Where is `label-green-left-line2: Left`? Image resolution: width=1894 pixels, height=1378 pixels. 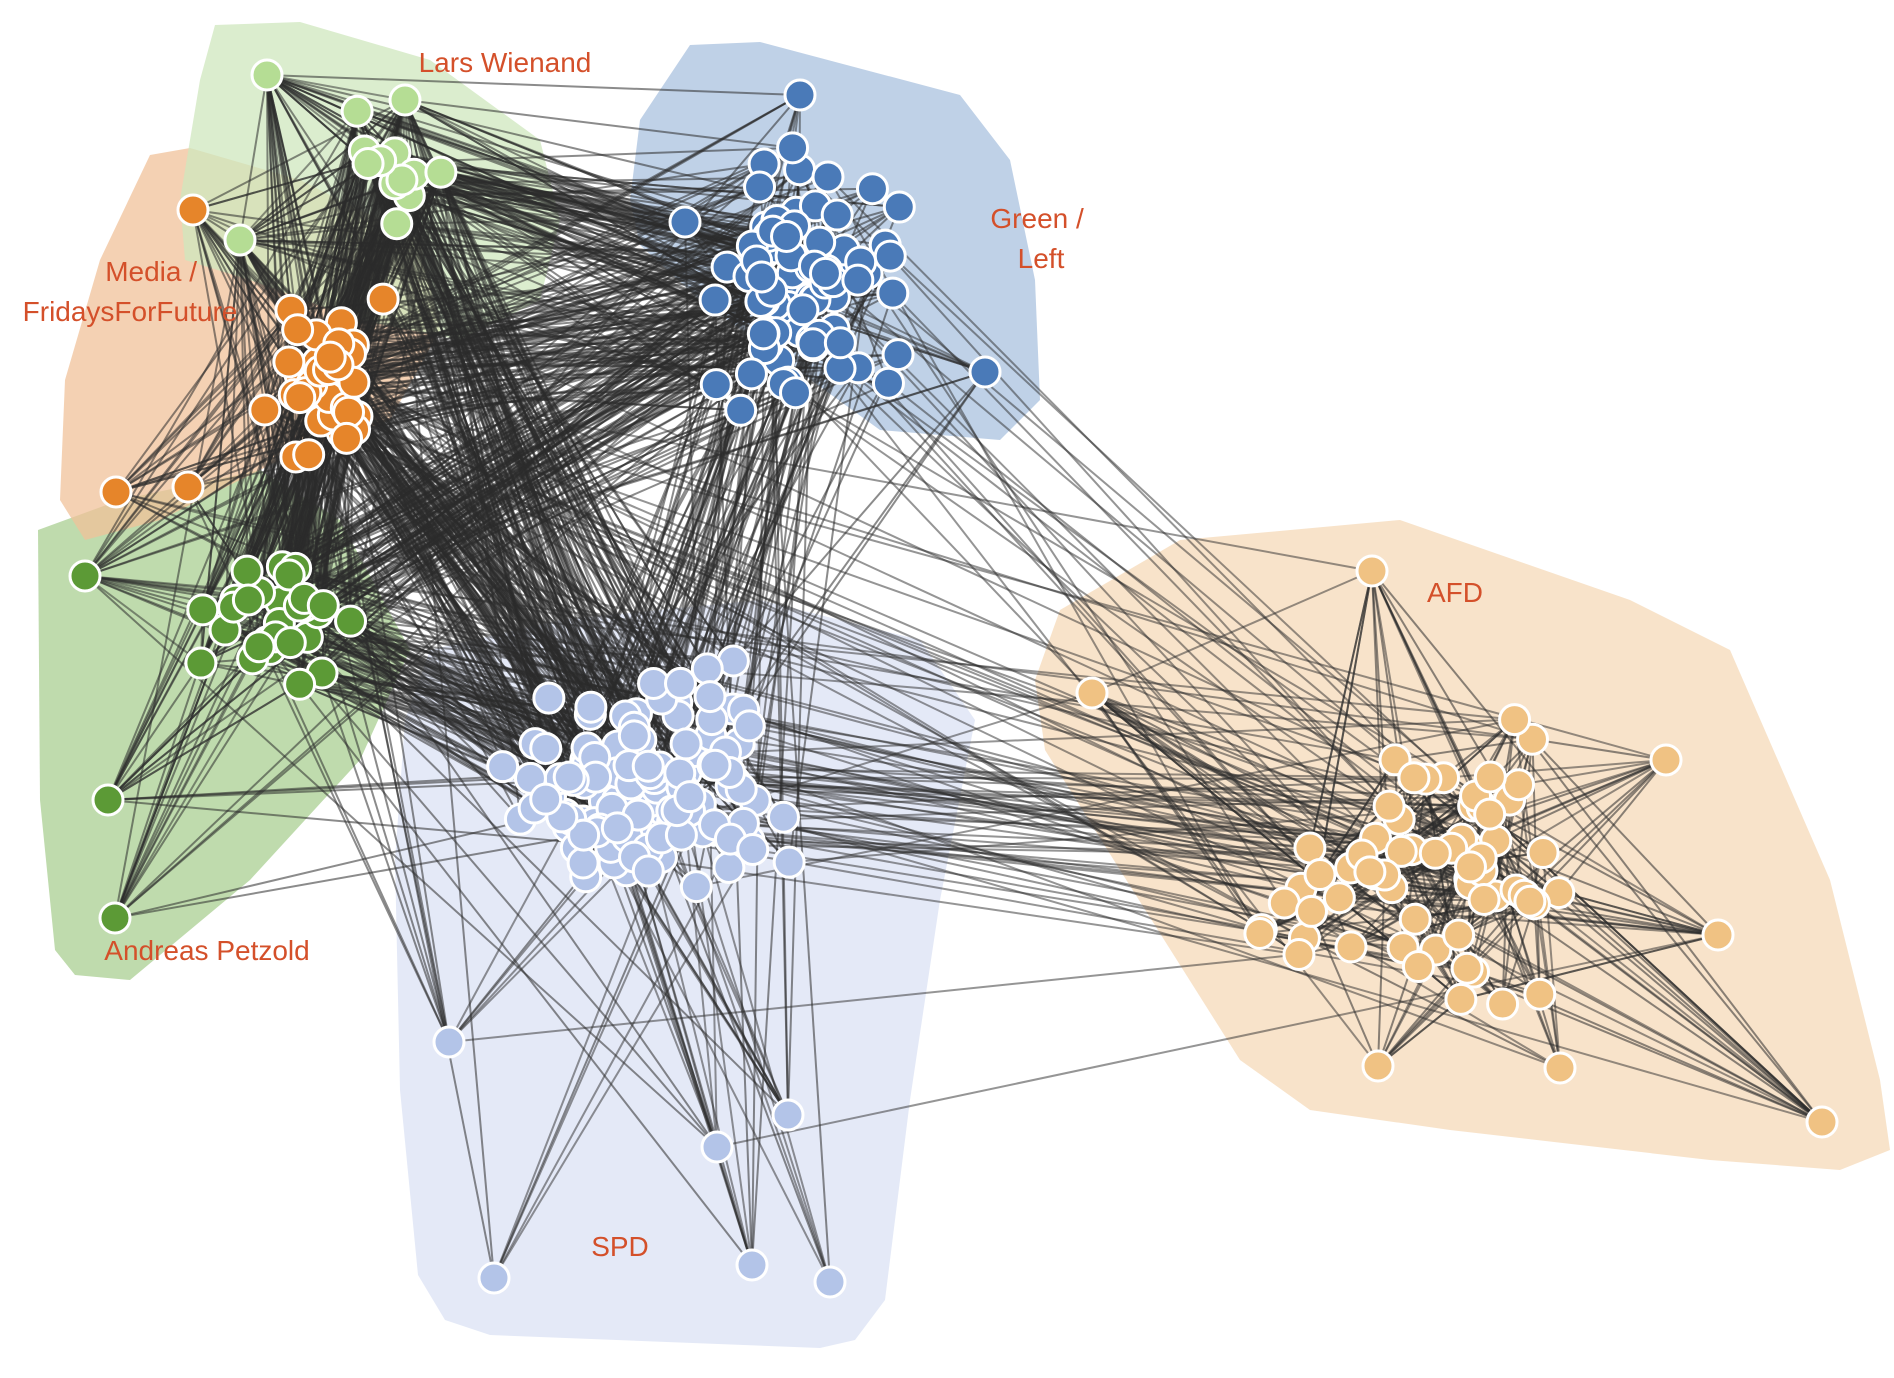
label-green-left-line2: Left is located at coordinates (1041, 258).